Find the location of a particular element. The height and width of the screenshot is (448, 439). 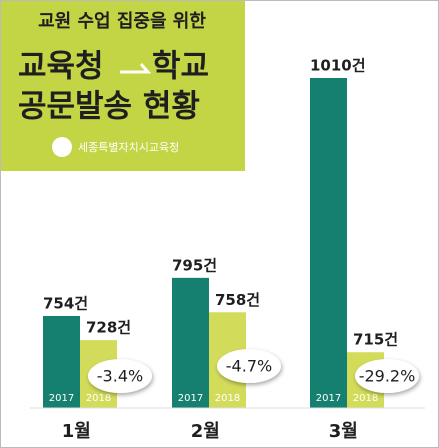

value-label: 715건 is located at coordinates (375, 340).